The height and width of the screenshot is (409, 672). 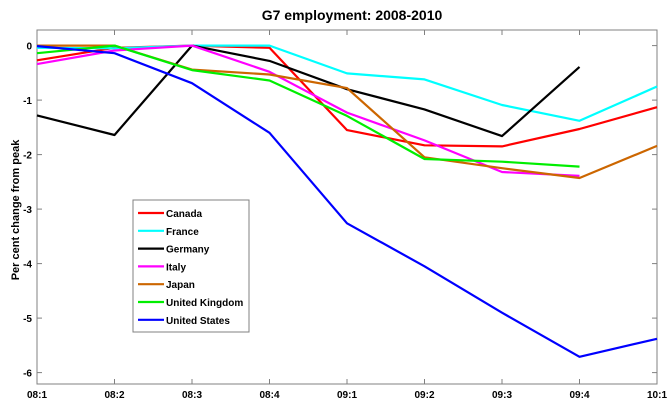 I want to click on chart-title: G7 employment: 2008-2010, so click(x=352, y=15).